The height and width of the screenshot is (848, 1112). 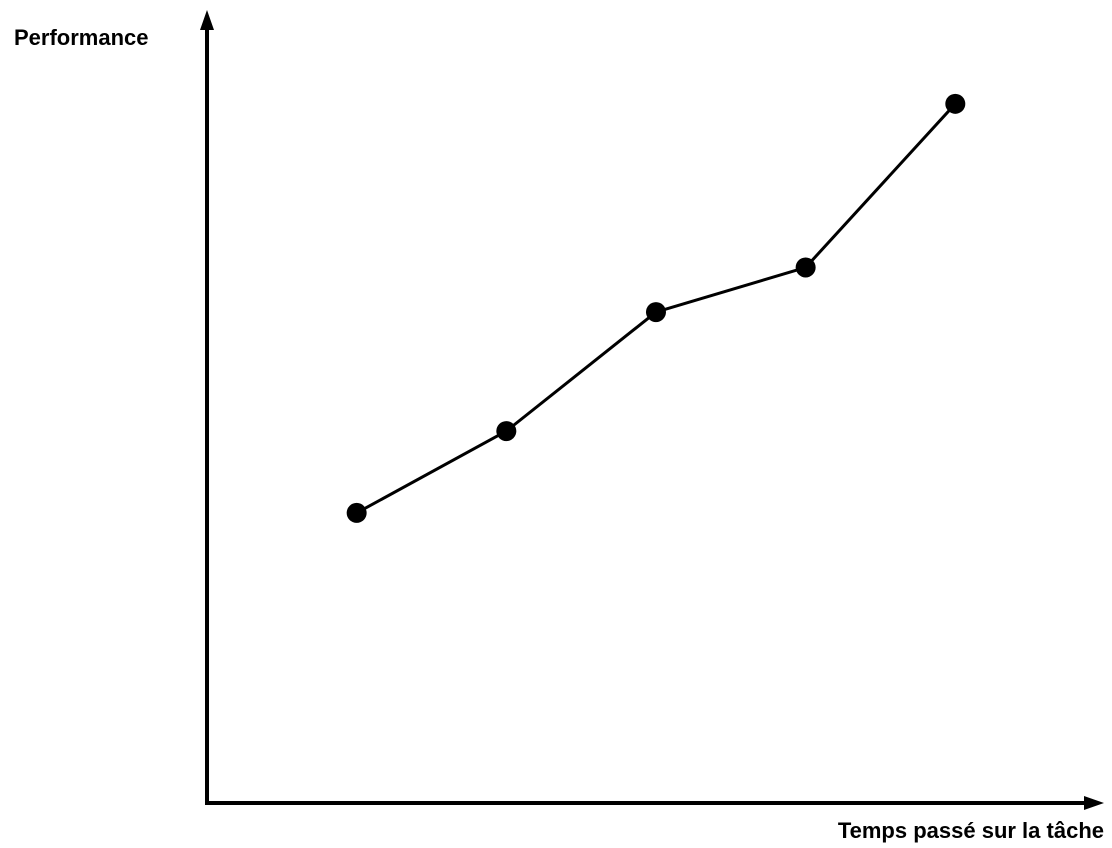 What do you see at coordinates (1094, 803) in the screenshot?
I see `x-axis-arrowhead` at bounding box center [1094, 803].